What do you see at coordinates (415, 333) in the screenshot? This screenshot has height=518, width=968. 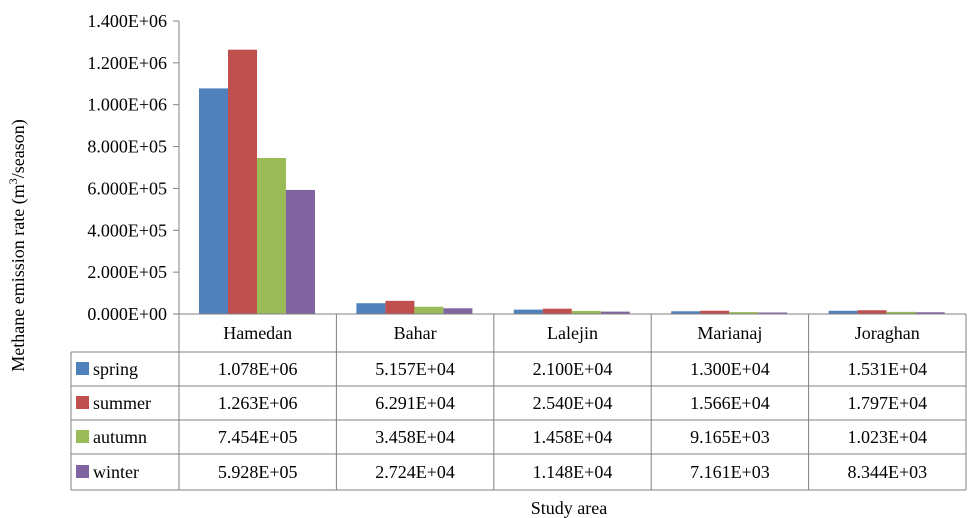 I see `x-tick-label: Bahar` at bounding box center [415, 333].